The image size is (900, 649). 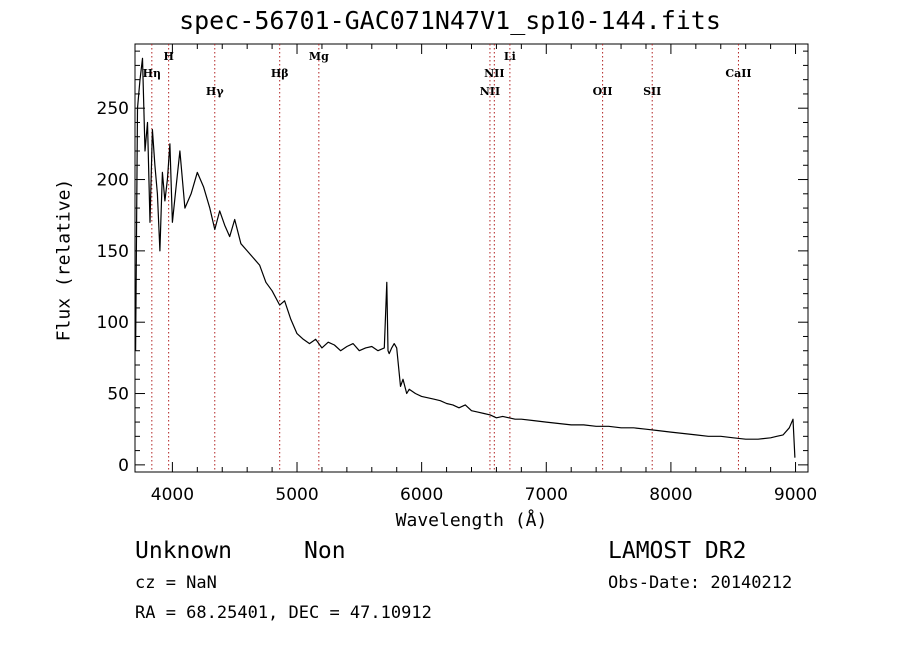 What do you see at coordinates (172, 495) in the screenshot?
I see `x-tick-label-0: 4000` at bounding box center [172, 495].